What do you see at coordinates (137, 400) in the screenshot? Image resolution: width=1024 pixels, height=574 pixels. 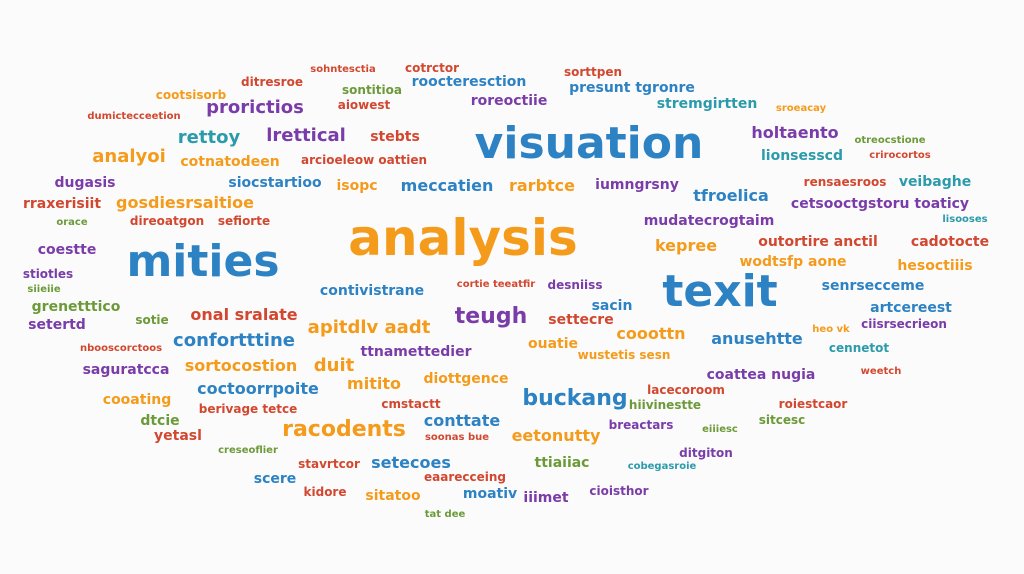 I see `cloud-word: cooating` at bounding box center [137, 400].